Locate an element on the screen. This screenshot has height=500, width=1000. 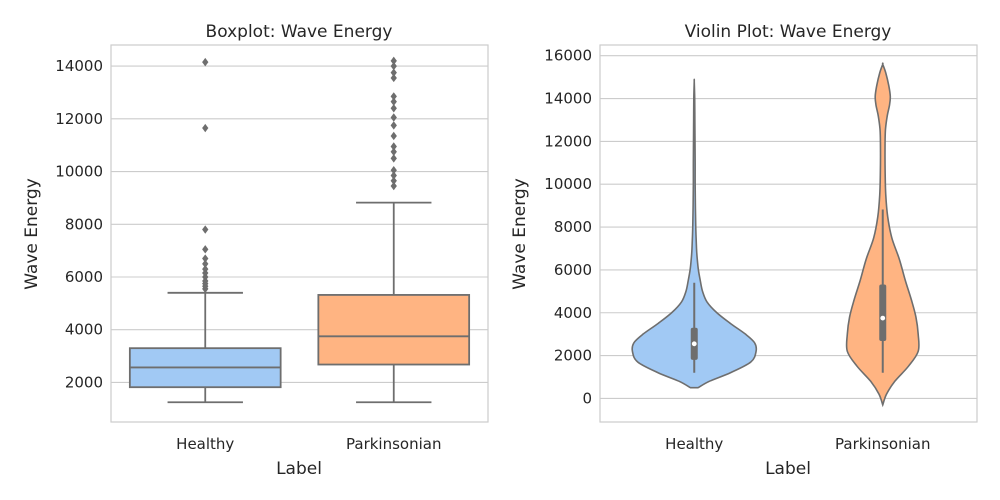
violin-ytick-label: 10000 is located at coordinates (568, 184).